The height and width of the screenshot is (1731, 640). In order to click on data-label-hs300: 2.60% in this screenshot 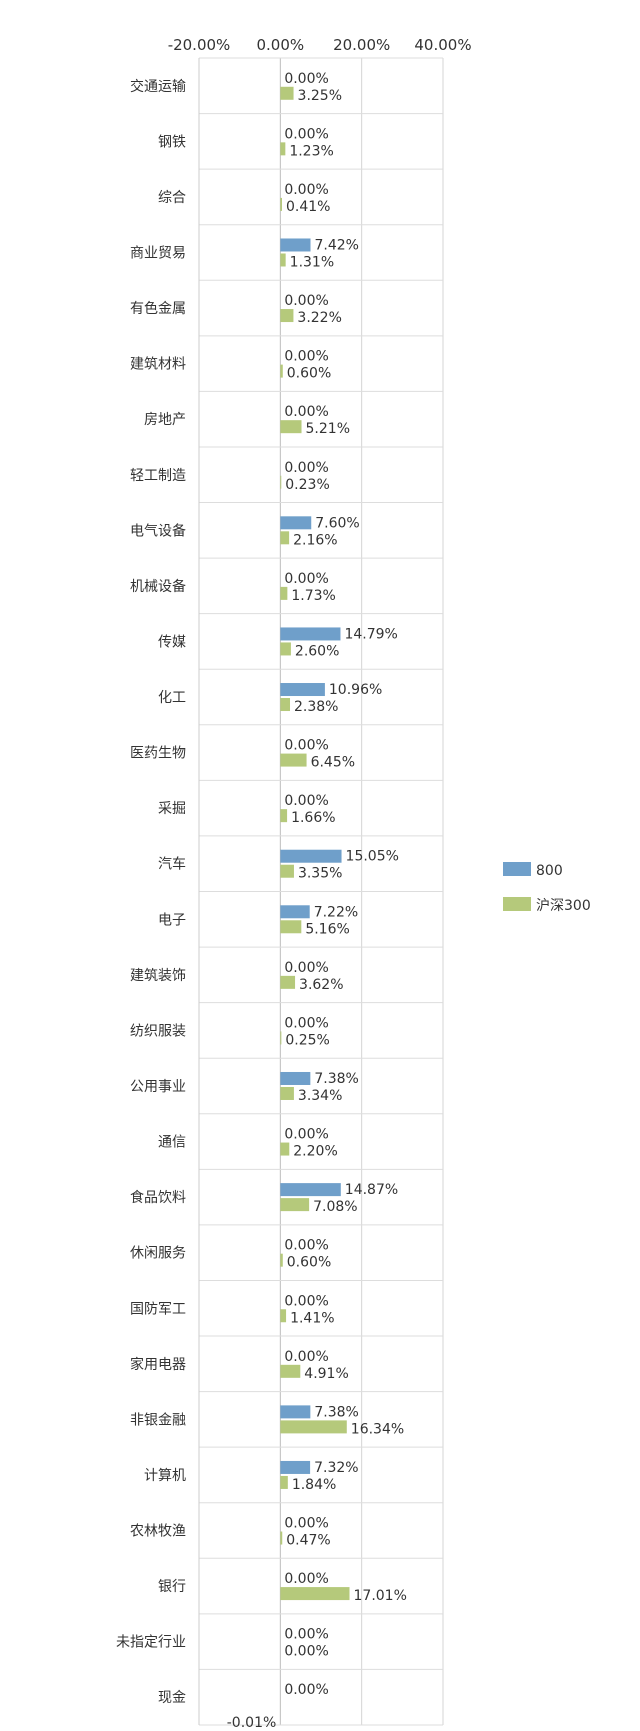, I will do `click(317, 651)`.